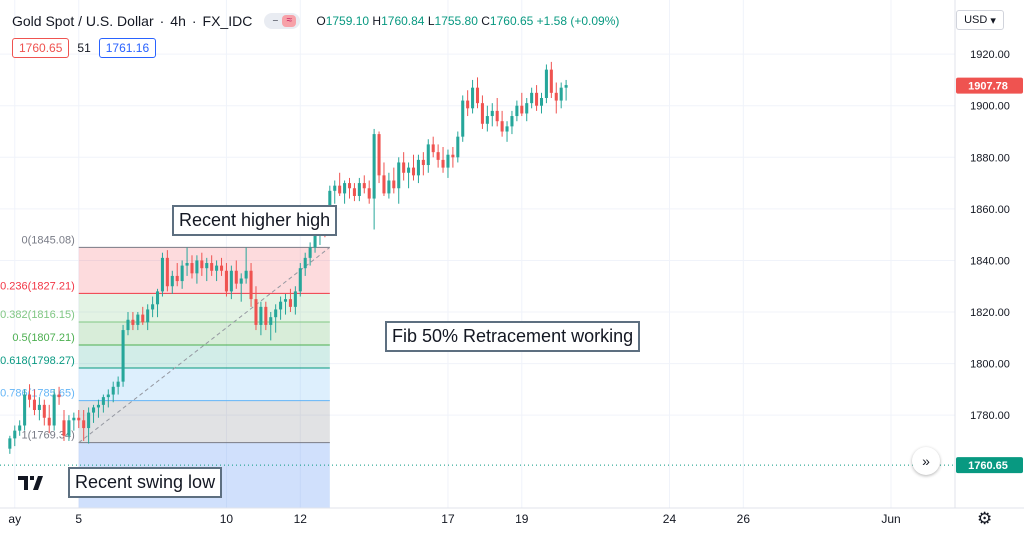  I want to click on fib-level-label: 0.786(1785.65), so click(37, 394).